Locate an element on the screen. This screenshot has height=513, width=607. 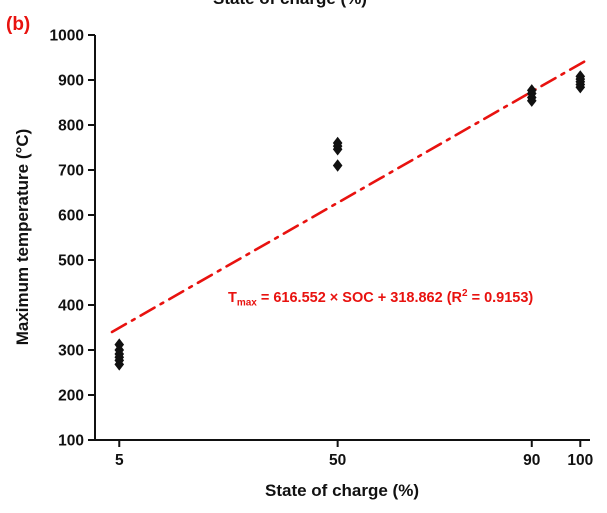
fit-equation-sup: 2 is located at coordinates (465, 293).